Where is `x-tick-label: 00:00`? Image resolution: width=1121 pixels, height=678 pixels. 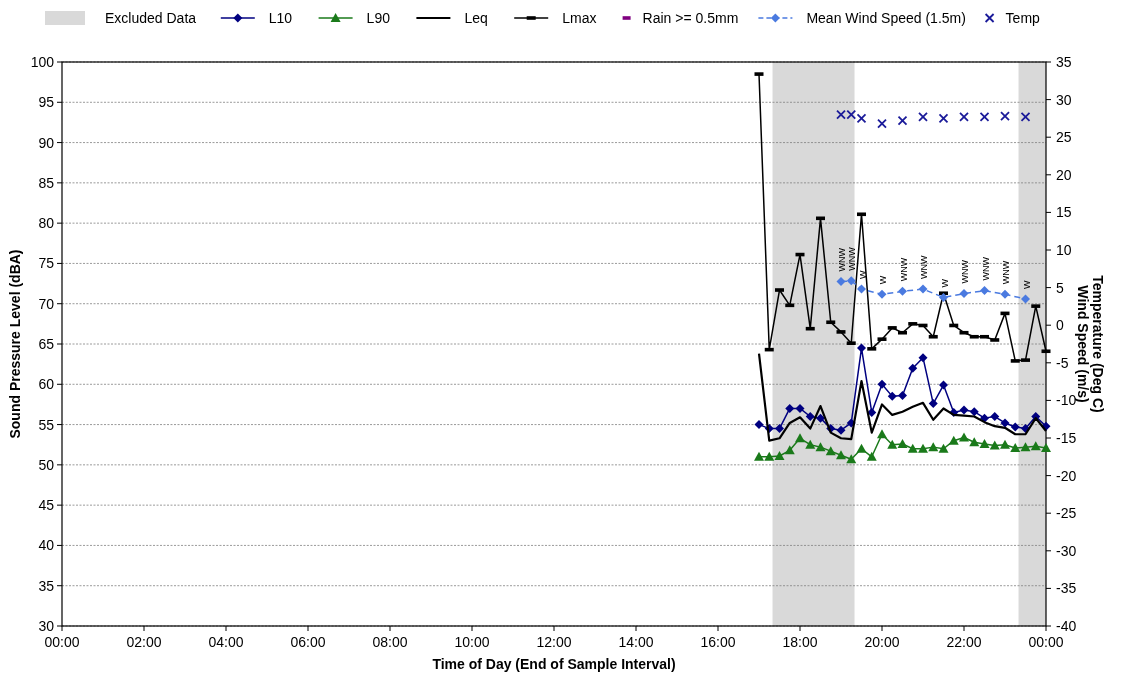
x-tick-label: 00:00 is located at coordinates (1046, 642).